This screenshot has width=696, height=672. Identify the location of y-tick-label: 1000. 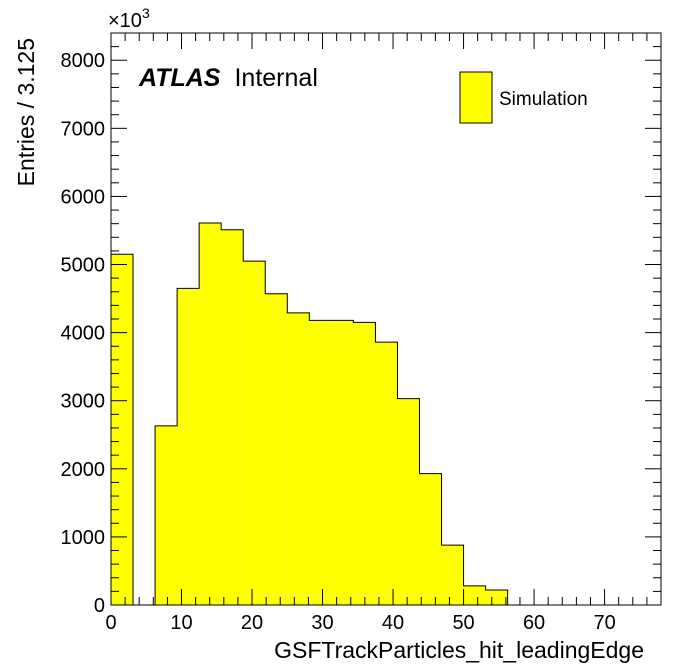
(83, 538).